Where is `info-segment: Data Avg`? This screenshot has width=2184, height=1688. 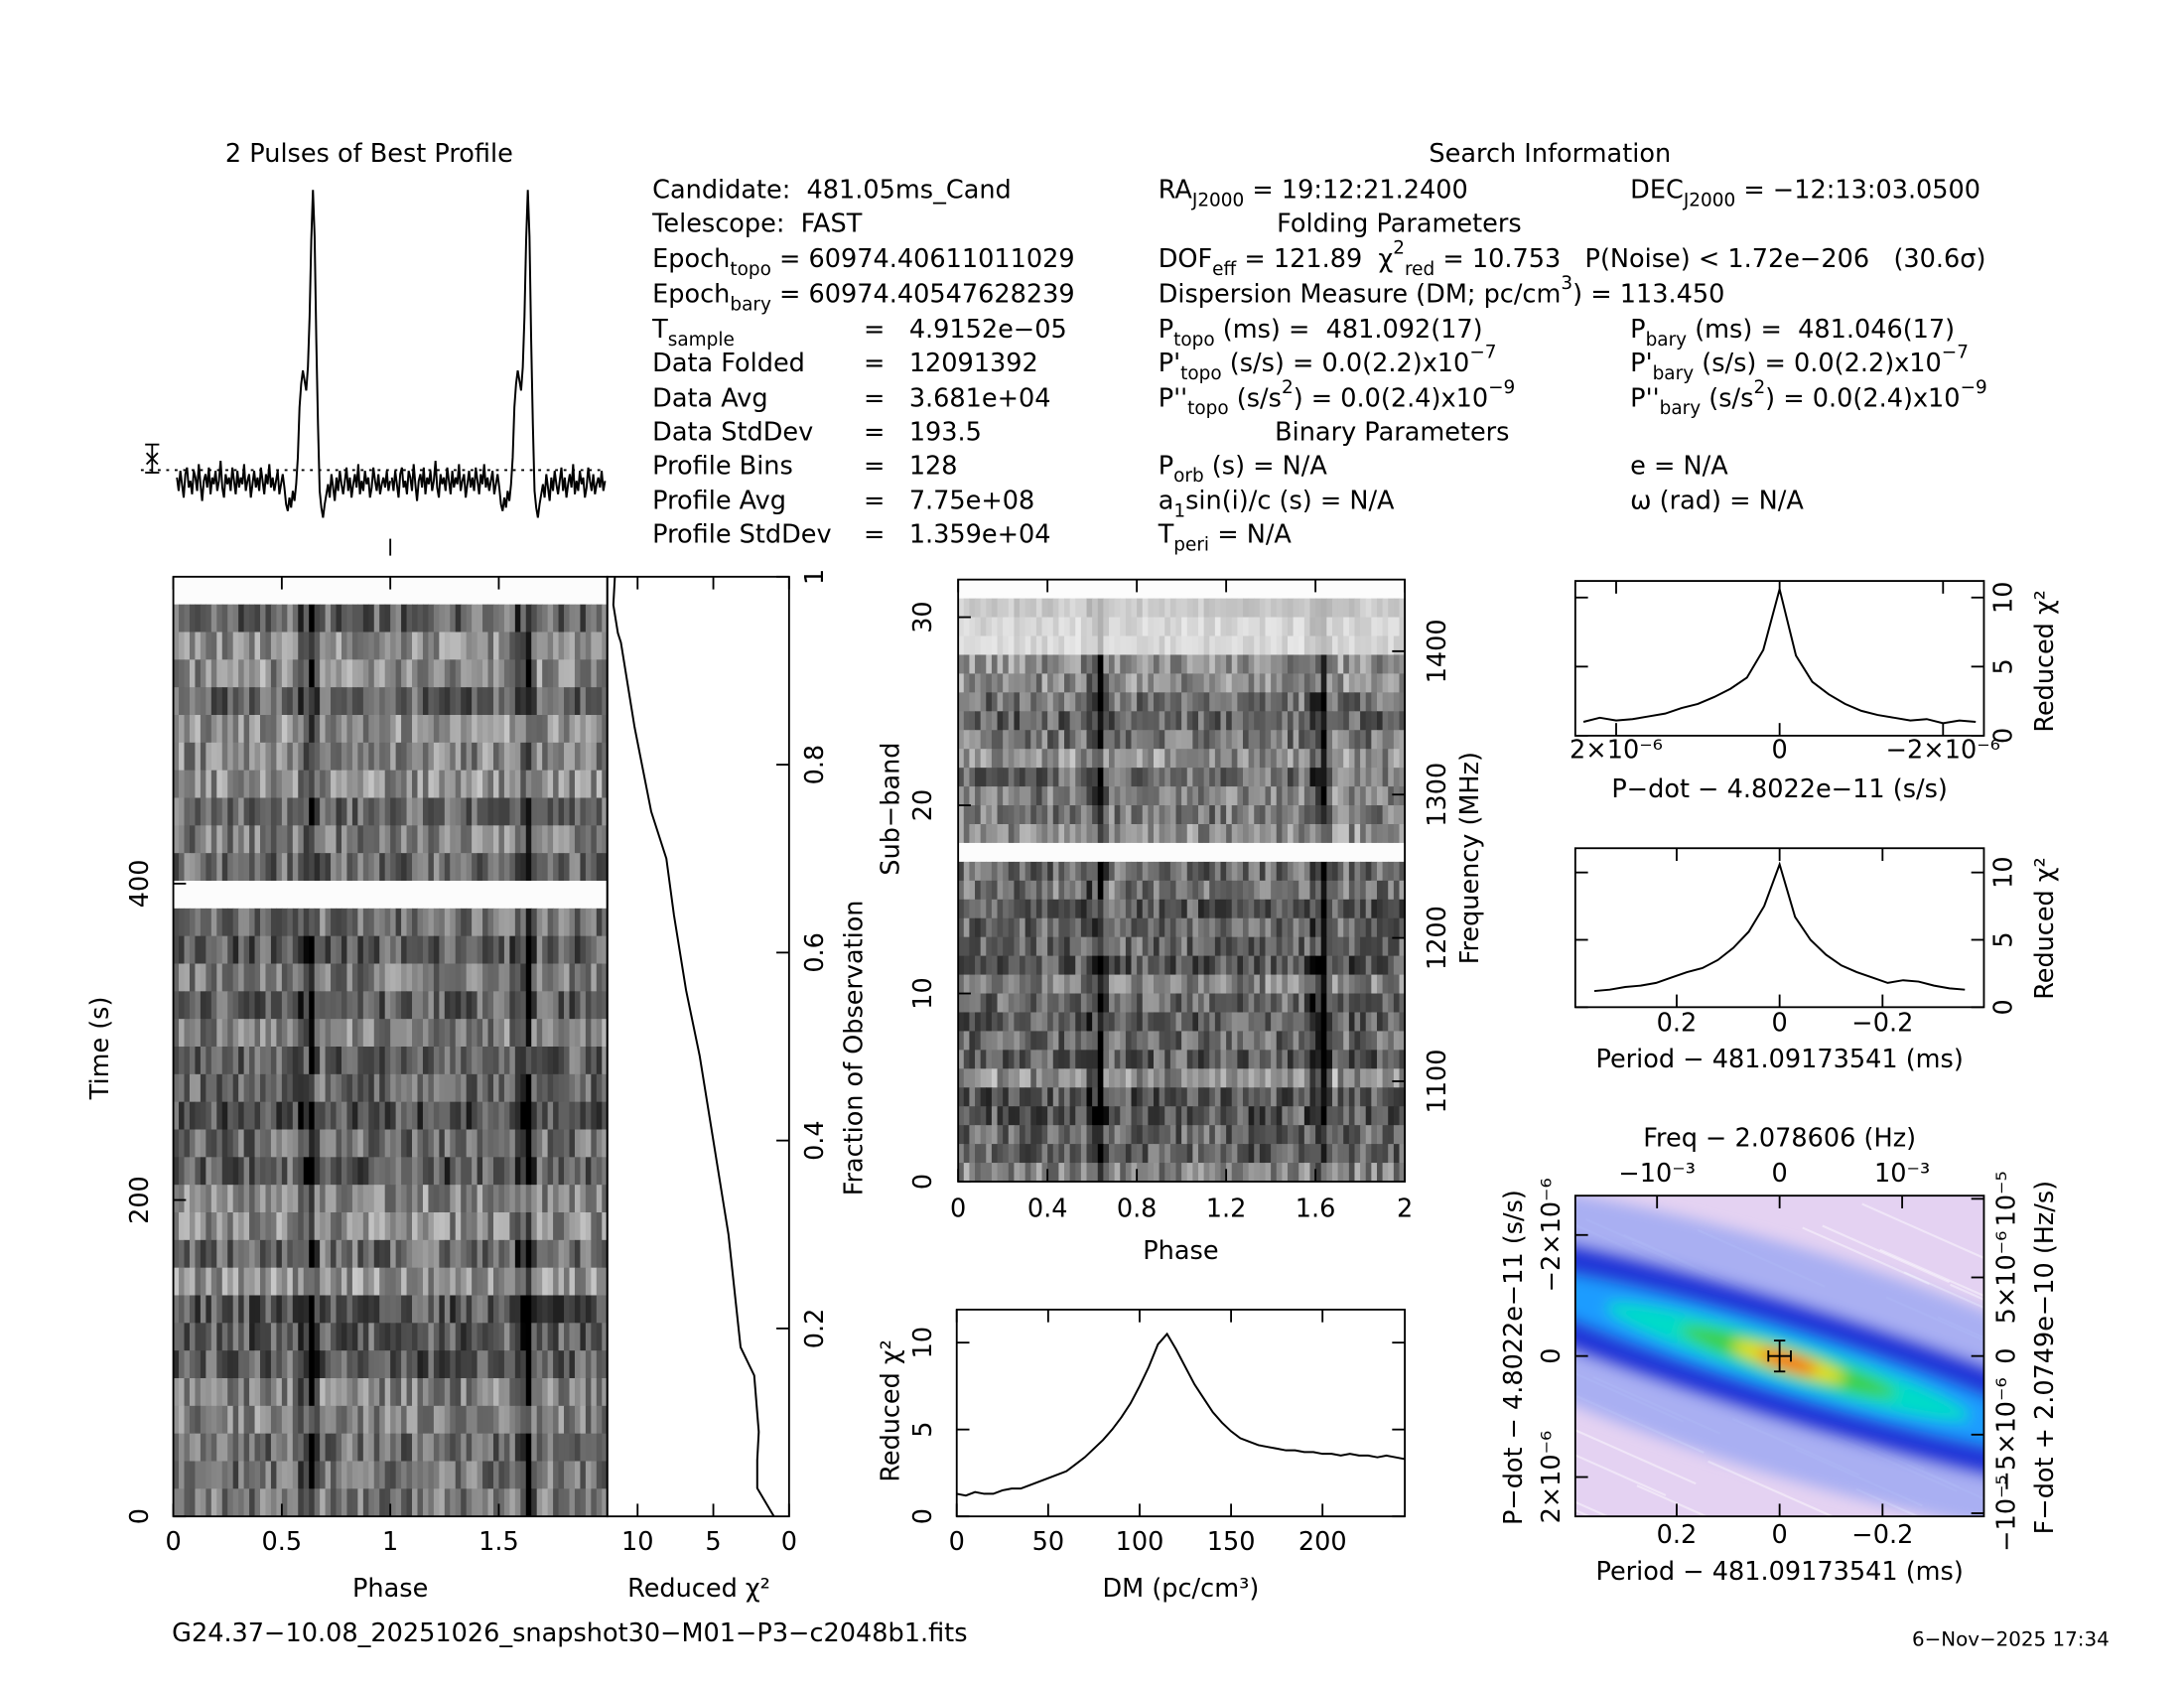
info-segment: Data Avg is located at coordinates (709, 398).